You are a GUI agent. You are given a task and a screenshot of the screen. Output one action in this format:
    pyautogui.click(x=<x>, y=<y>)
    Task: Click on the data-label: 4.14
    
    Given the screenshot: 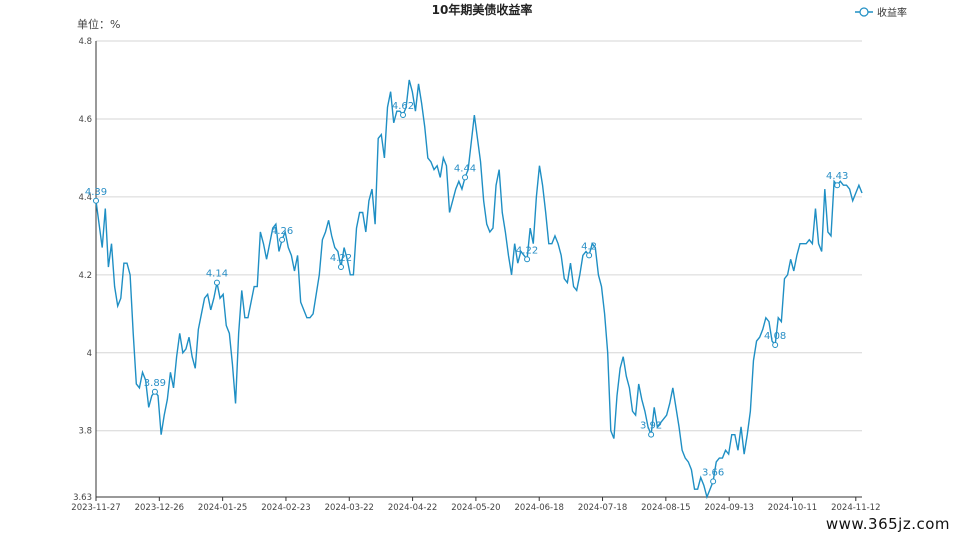 What is the action you would take?
    pyautogui.click(x=217, y=274)
    